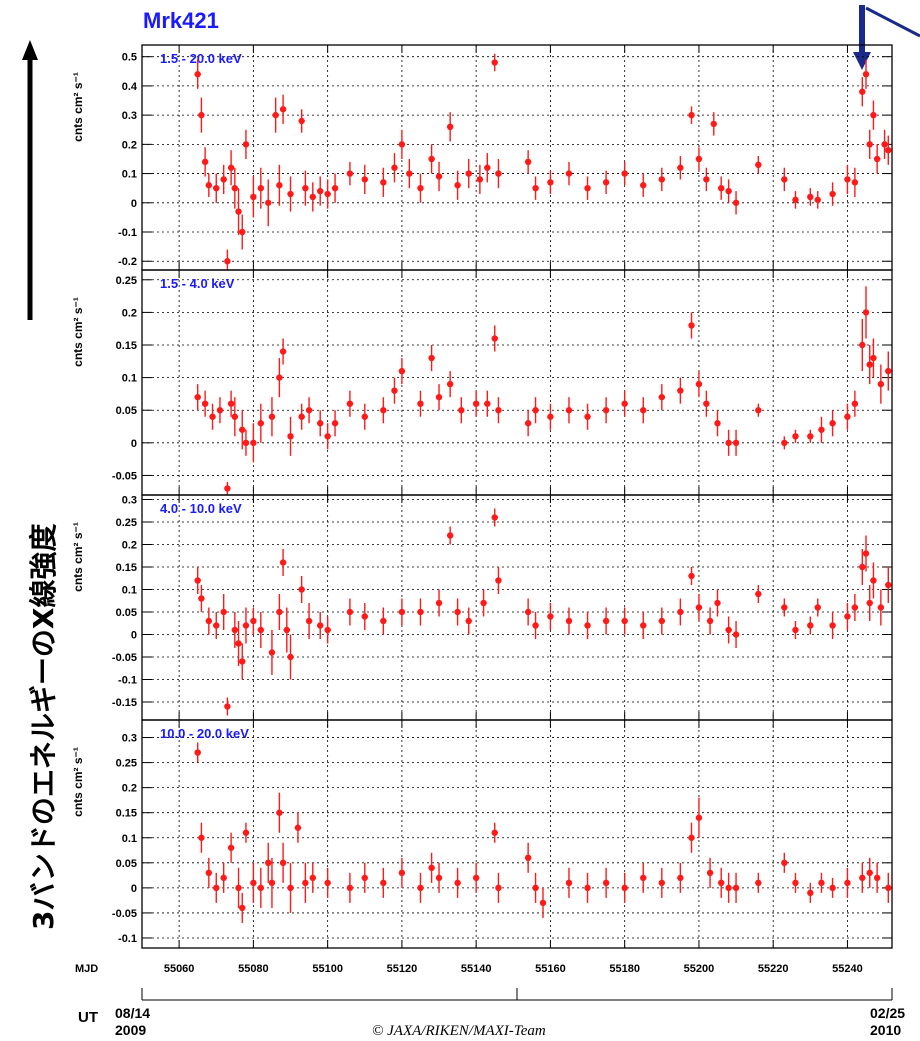  I want to click on flare-arrow-head, so click(862, 61).